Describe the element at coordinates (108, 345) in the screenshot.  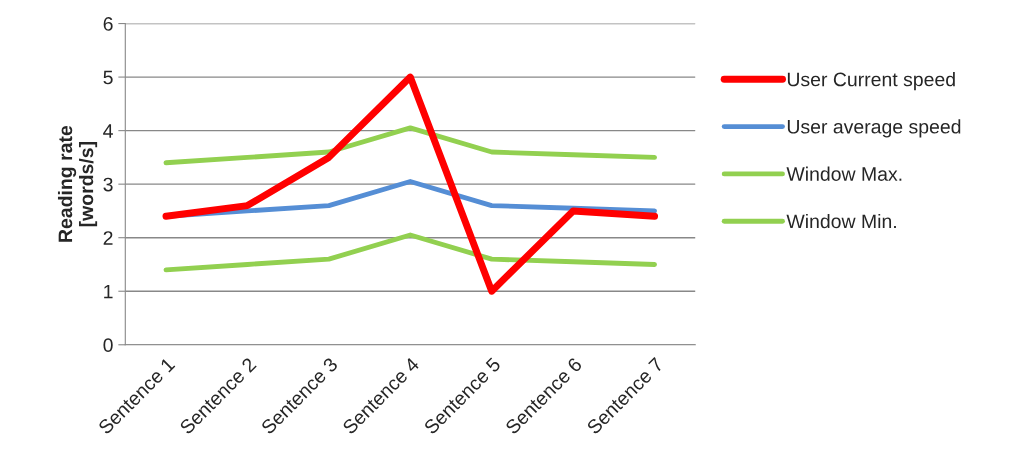
I see `y-tick-label: 0` at that location.